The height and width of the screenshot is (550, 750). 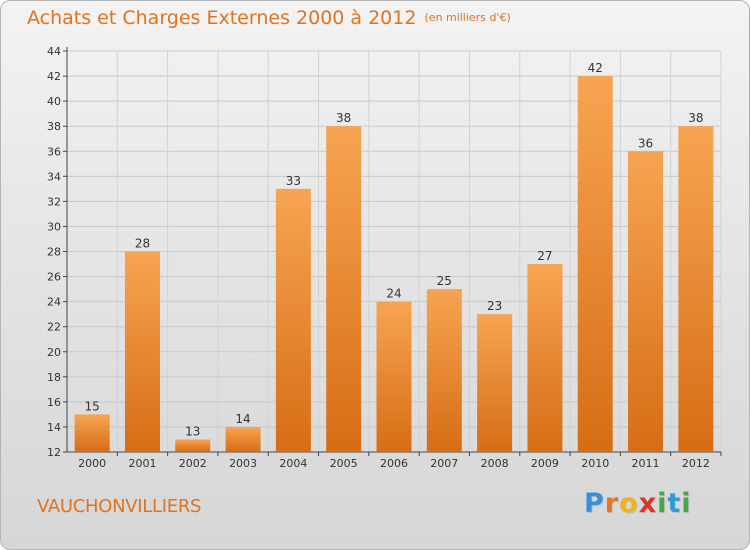 What do you see at coordinates (343, 118) in the screenshot?
I see `value-label-2005: 38` at bounding box center [343, 118].